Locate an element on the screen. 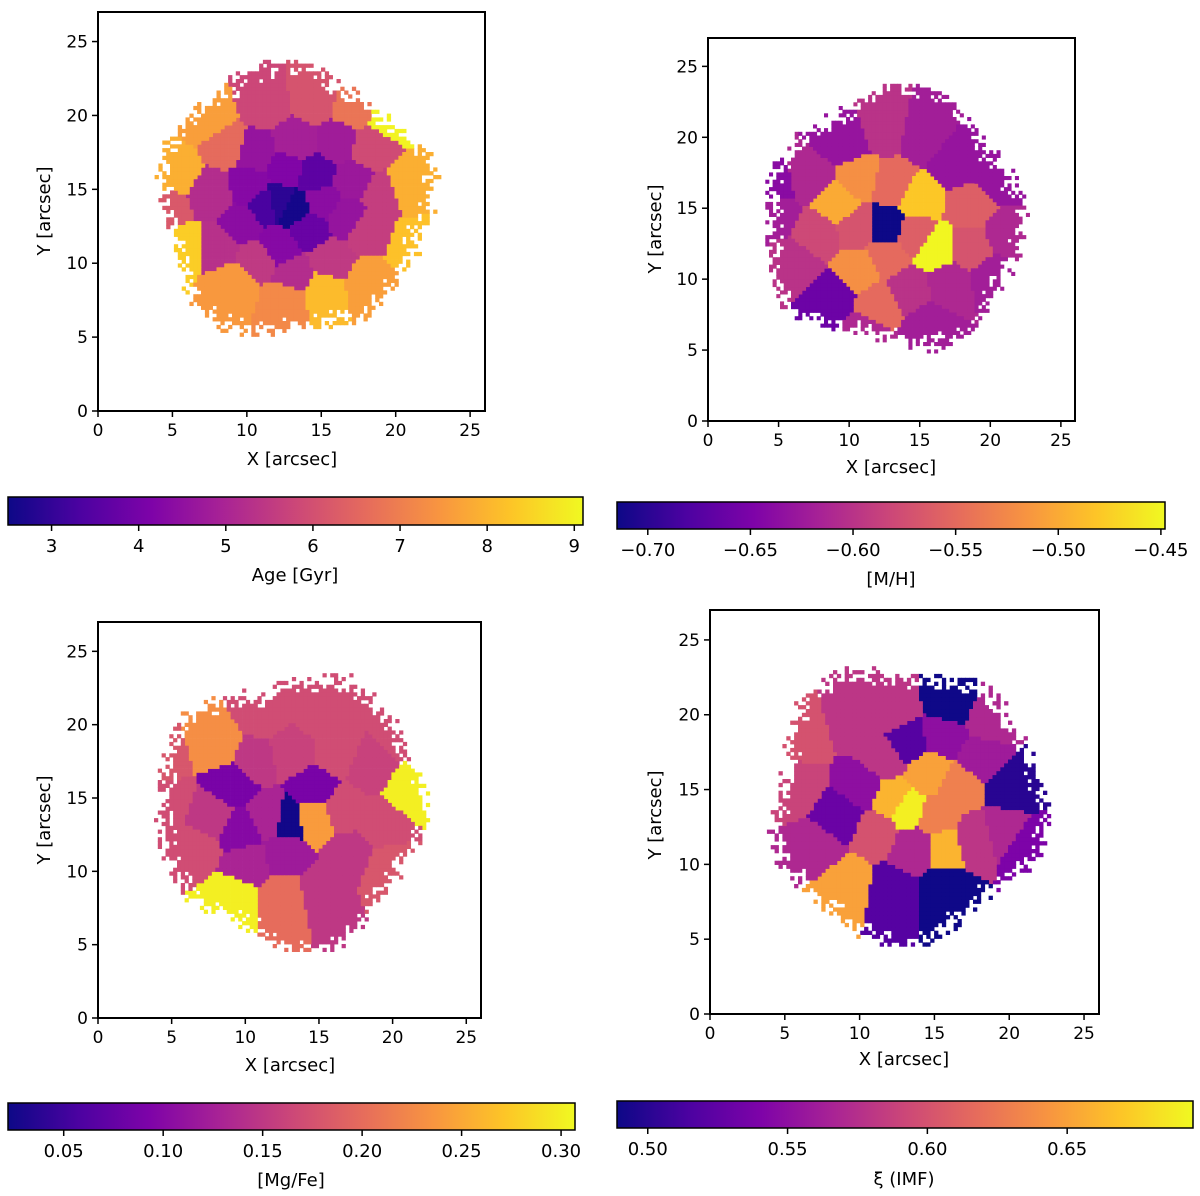 The image size is (1200, 1196). colorbar-tick-label: 0.65 is located at coordinates (1067, 1149).